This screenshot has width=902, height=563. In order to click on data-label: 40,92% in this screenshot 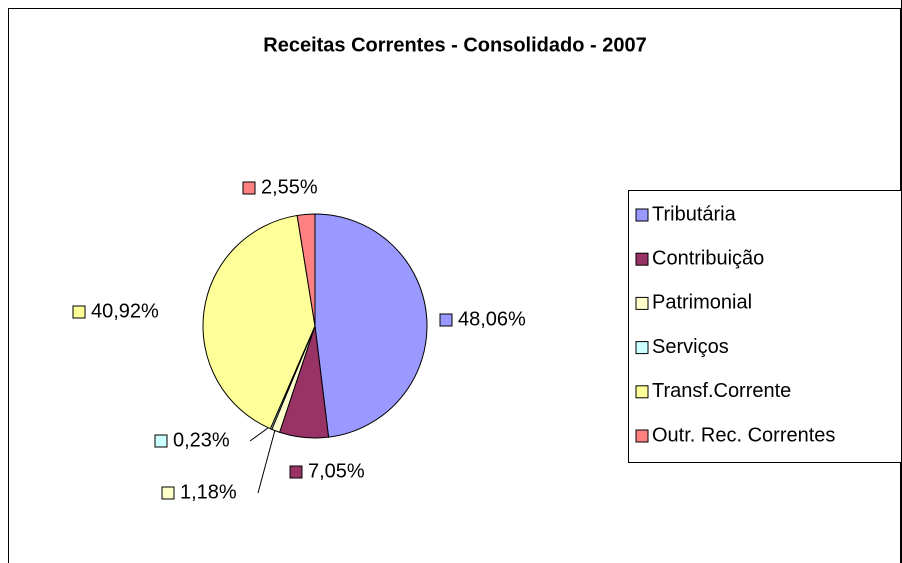, I will do `click(125, 311)`.